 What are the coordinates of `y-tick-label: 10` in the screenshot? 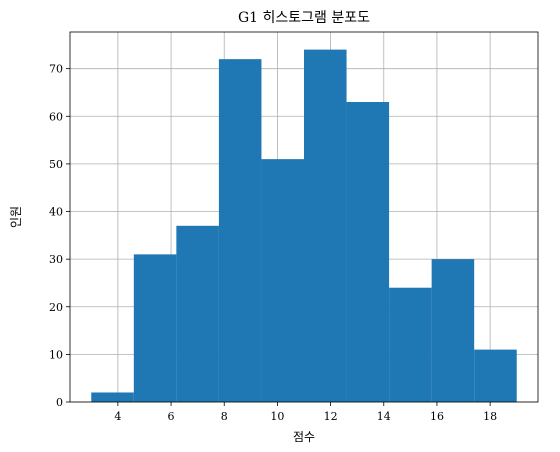 It's located at (56, 354).